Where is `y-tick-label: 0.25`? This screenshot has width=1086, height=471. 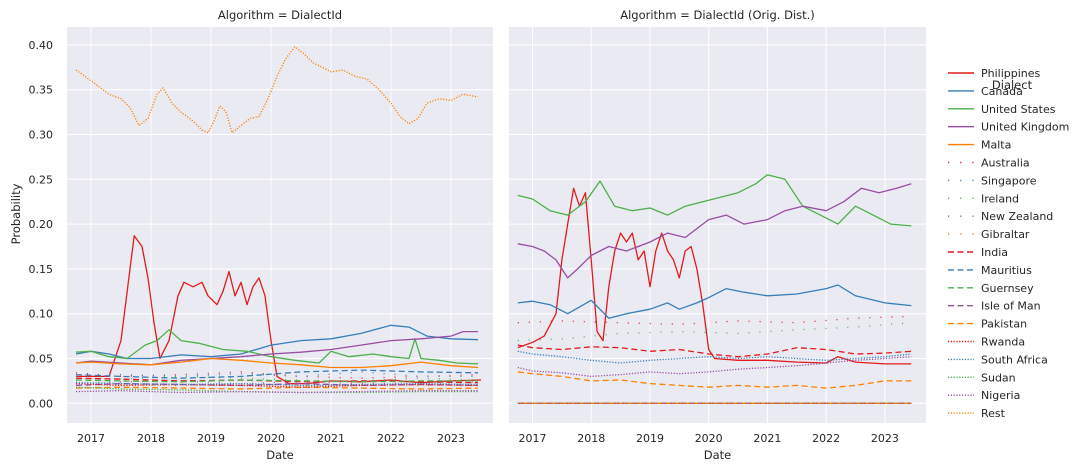 y-tick-label: 0.25 is located at coordinates (41, 179).